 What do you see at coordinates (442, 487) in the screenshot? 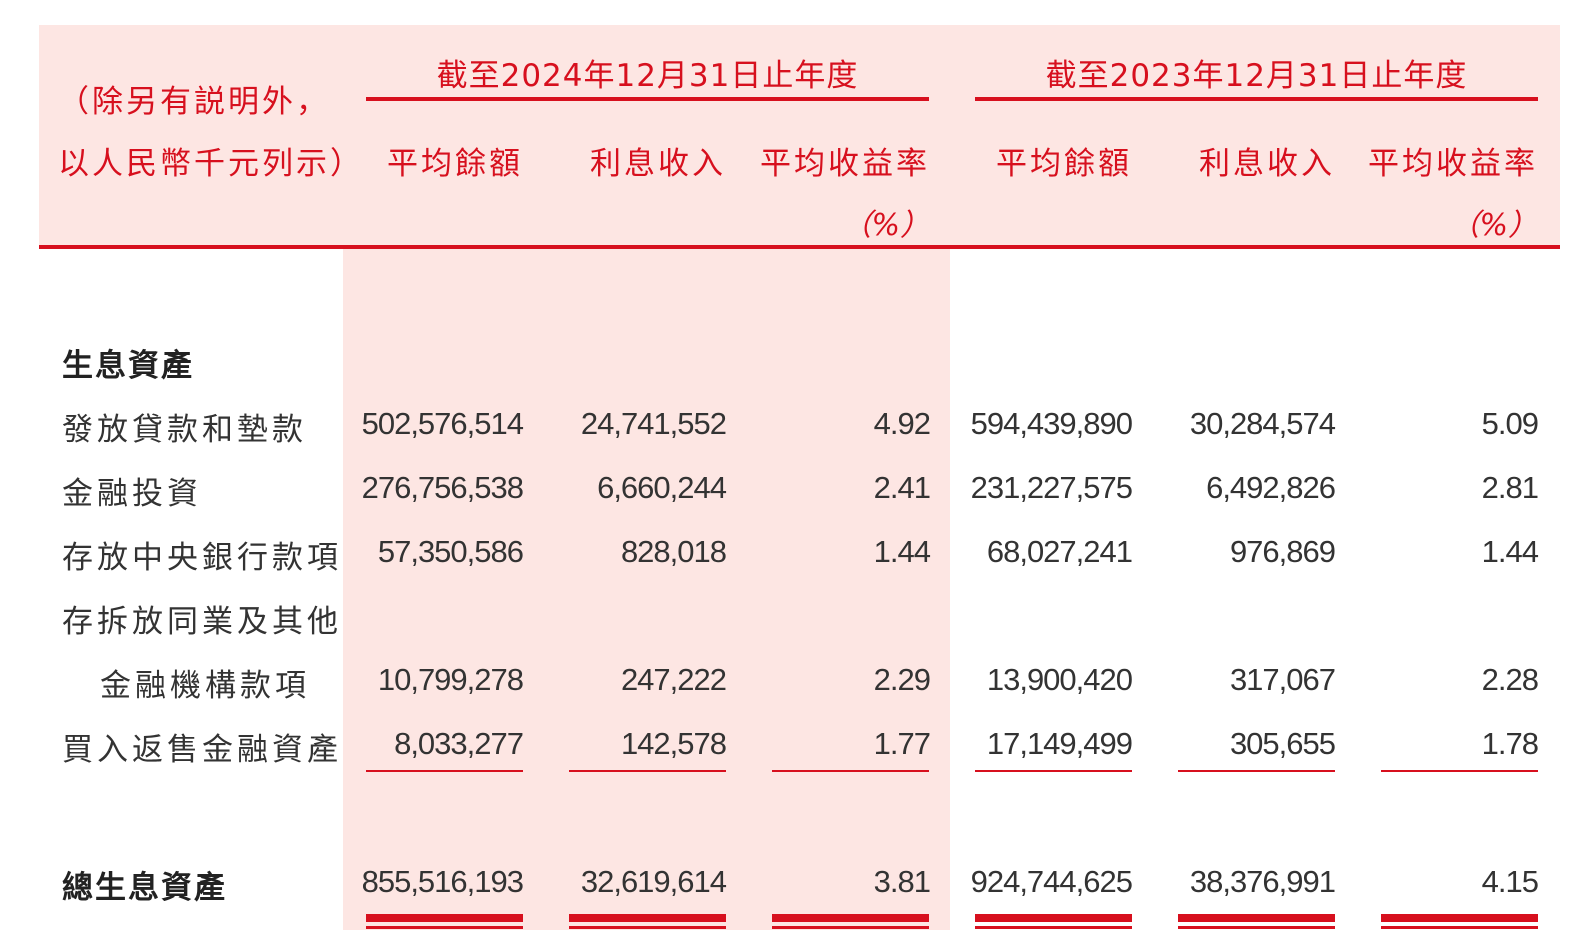
I see `cell-2024-avg-balance: 276,756,538` at bounding box center [442, 487].